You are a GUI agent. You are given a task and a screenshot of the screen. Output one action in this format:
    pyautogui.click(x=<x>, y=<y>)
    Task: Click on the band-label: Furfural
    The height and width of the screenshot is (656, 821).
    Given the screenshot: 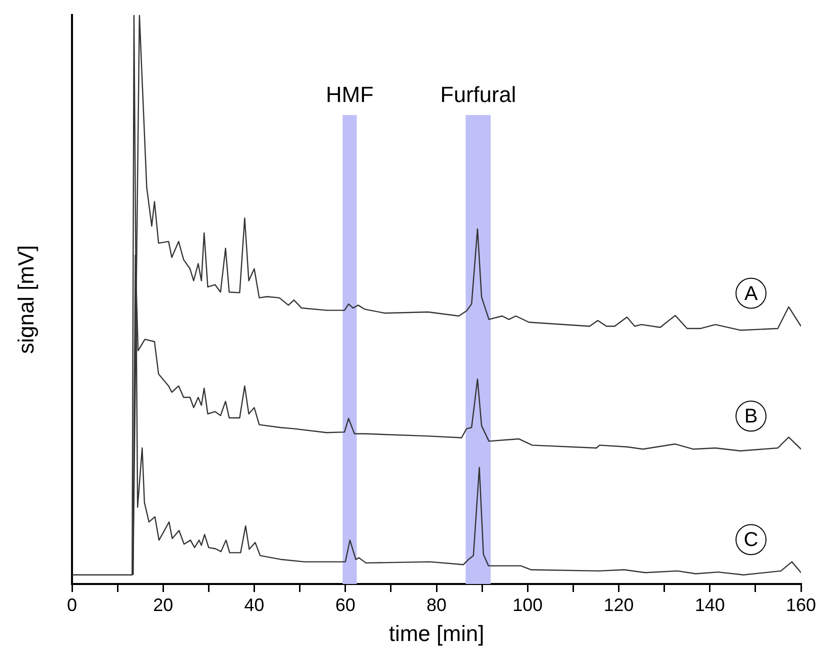 What is the action you would take?
    pyautogui.click(x=478, y=95)
    